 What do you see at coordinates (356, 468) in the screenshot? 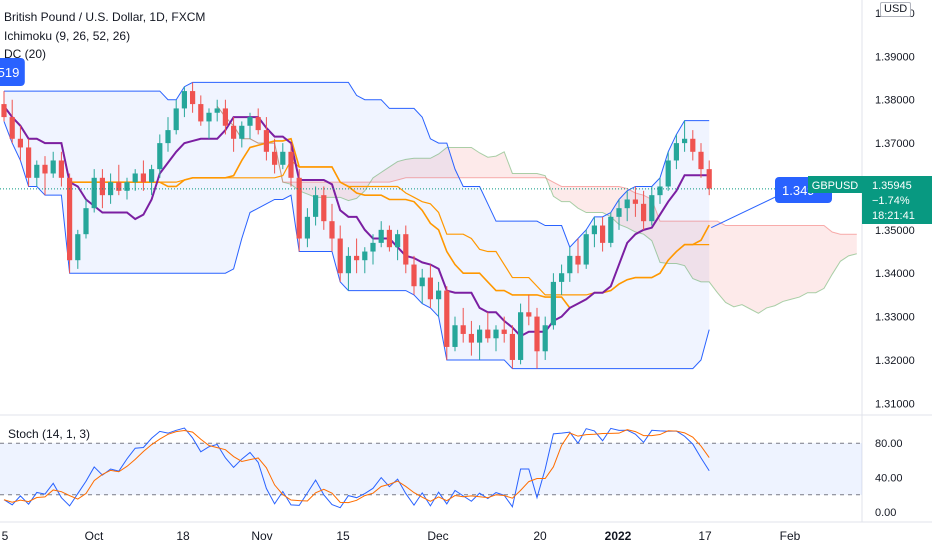
I see `stoch-k-line` at bounding box center [356, 468].